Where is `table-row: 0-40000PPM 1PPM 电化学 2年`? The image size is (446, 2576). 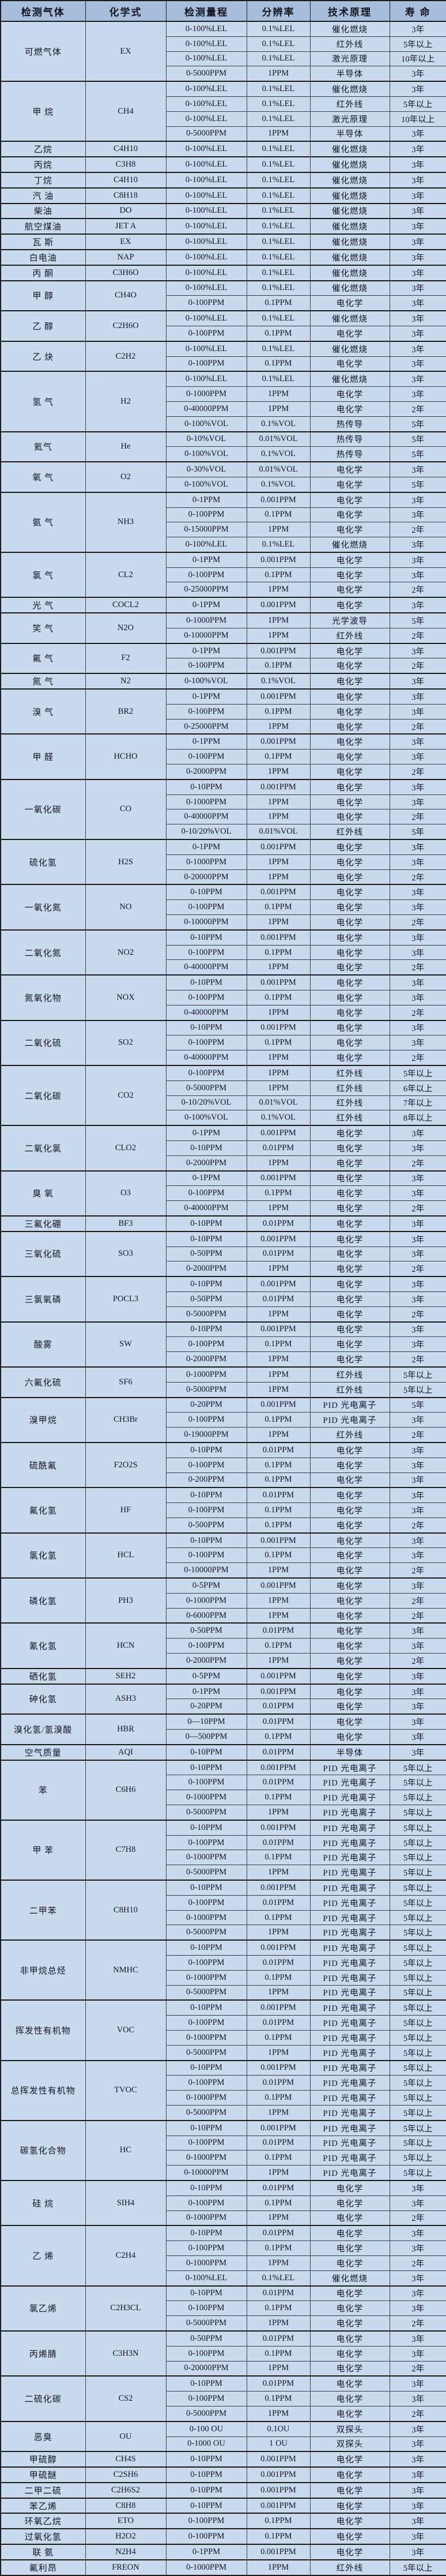
table-row: 0-40000PPM 1PPM 电化学 2年 is located at coordinates (223, 1012).